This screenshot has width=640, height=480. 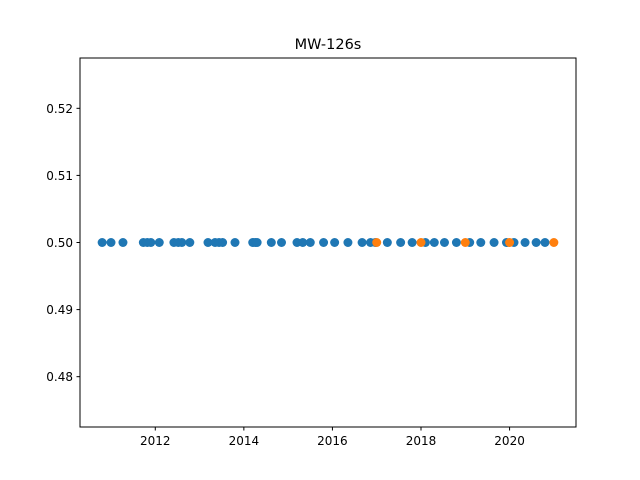 I want to click on chart-title: MW-126s, so click(x=328, y=45).